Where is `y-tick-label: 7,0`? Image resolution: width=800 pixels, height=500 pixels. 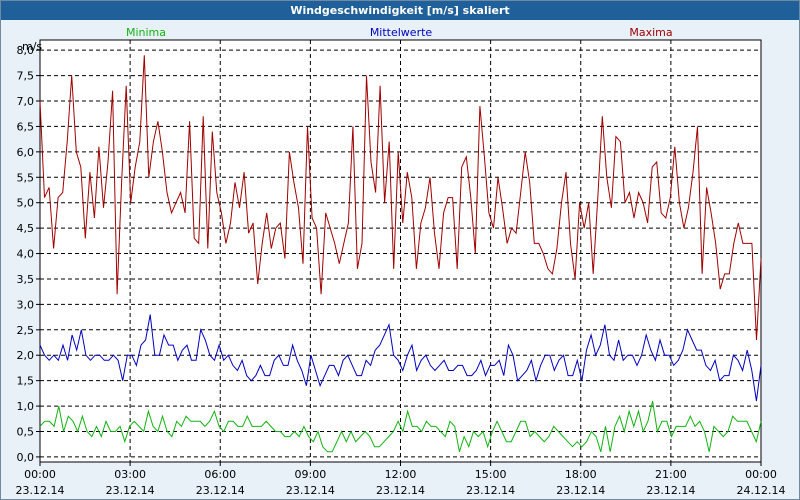
y-tick-label: 7,0 is located at coordinates (26, 101).